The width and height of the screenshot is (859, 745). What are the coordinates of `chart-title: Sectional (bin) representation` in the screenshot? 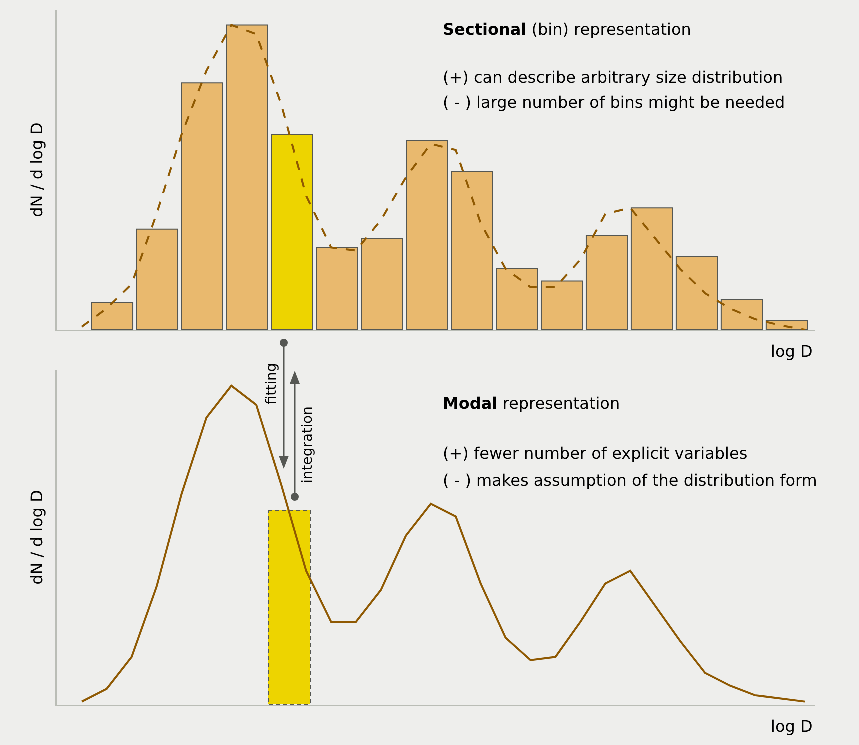 It's located at (567, 29).